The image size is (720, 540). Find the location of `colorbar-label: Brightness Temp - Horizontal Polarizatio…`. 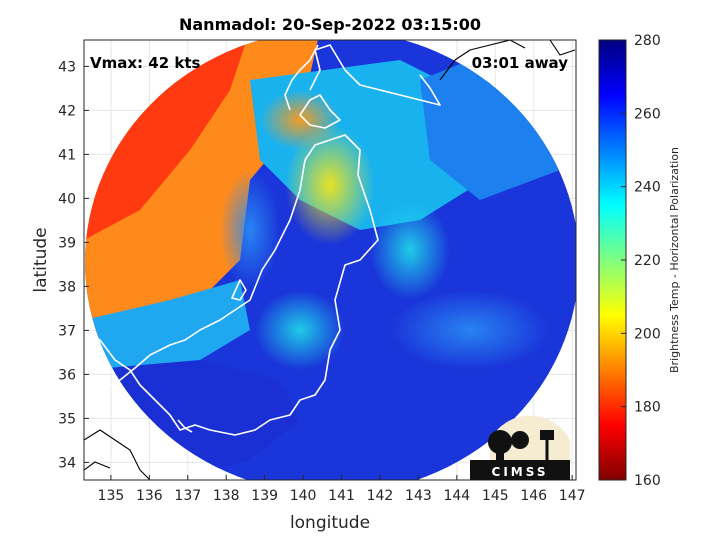

colorbar-label: Brightness Temp - Horizontal Polarizatio… is located at coordinates (674, 260).